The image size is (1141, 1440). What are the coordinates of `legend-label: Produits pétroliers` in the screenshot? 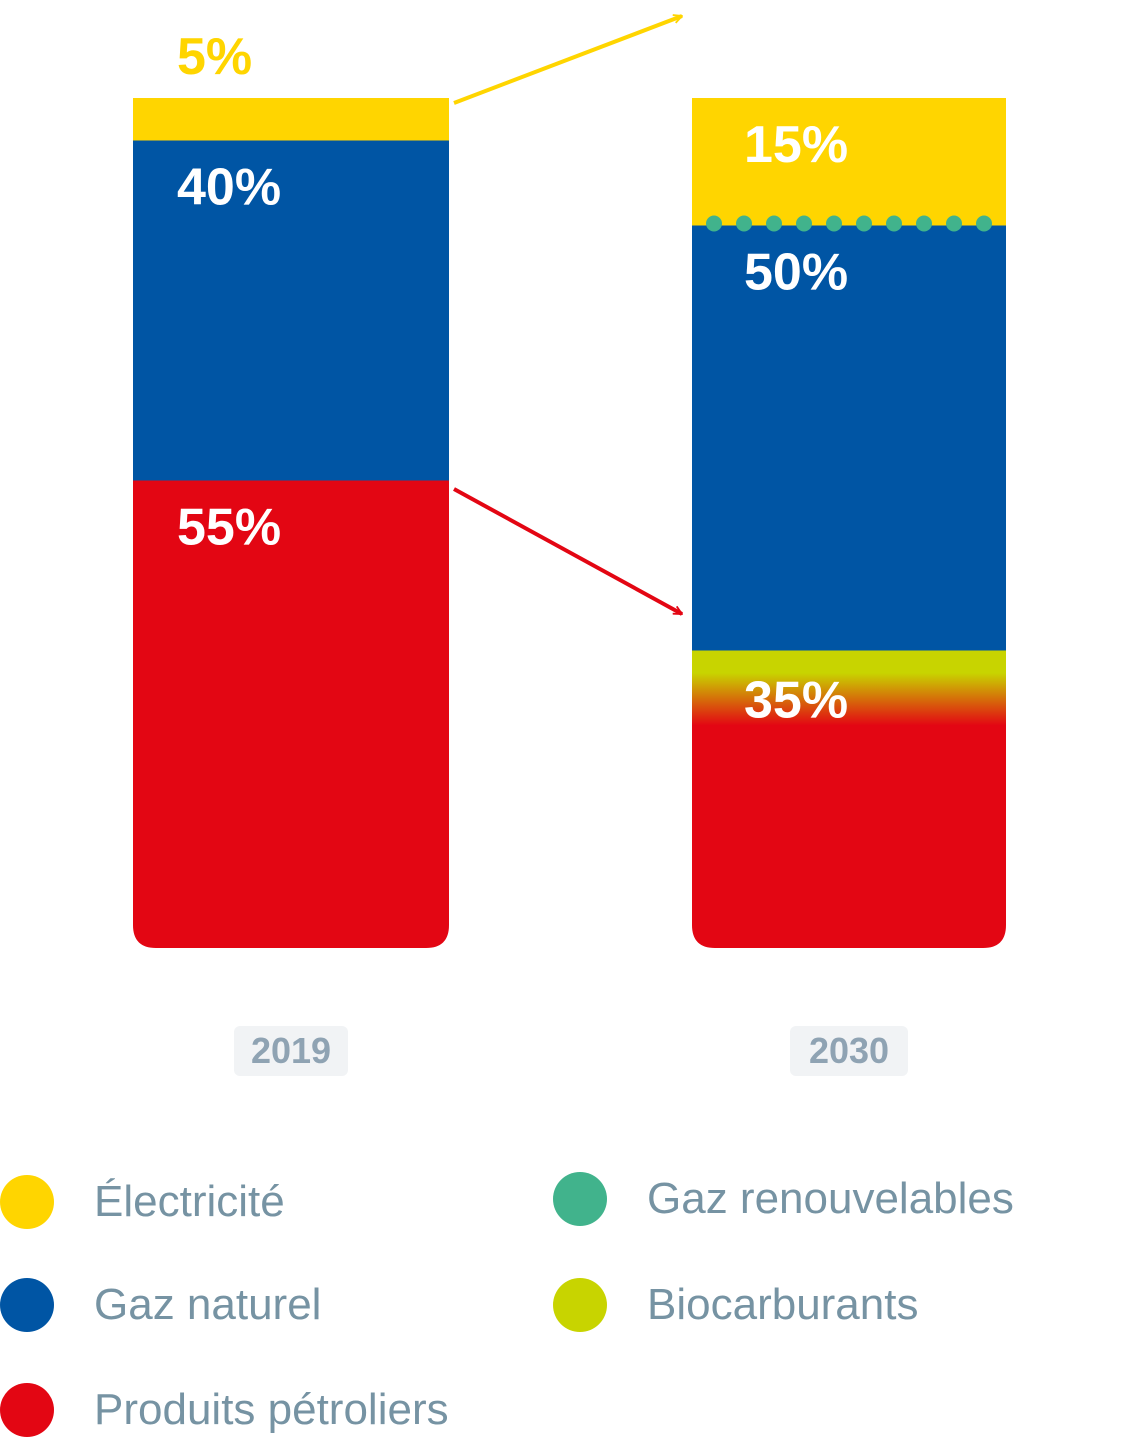 It's located at (271, 1409).